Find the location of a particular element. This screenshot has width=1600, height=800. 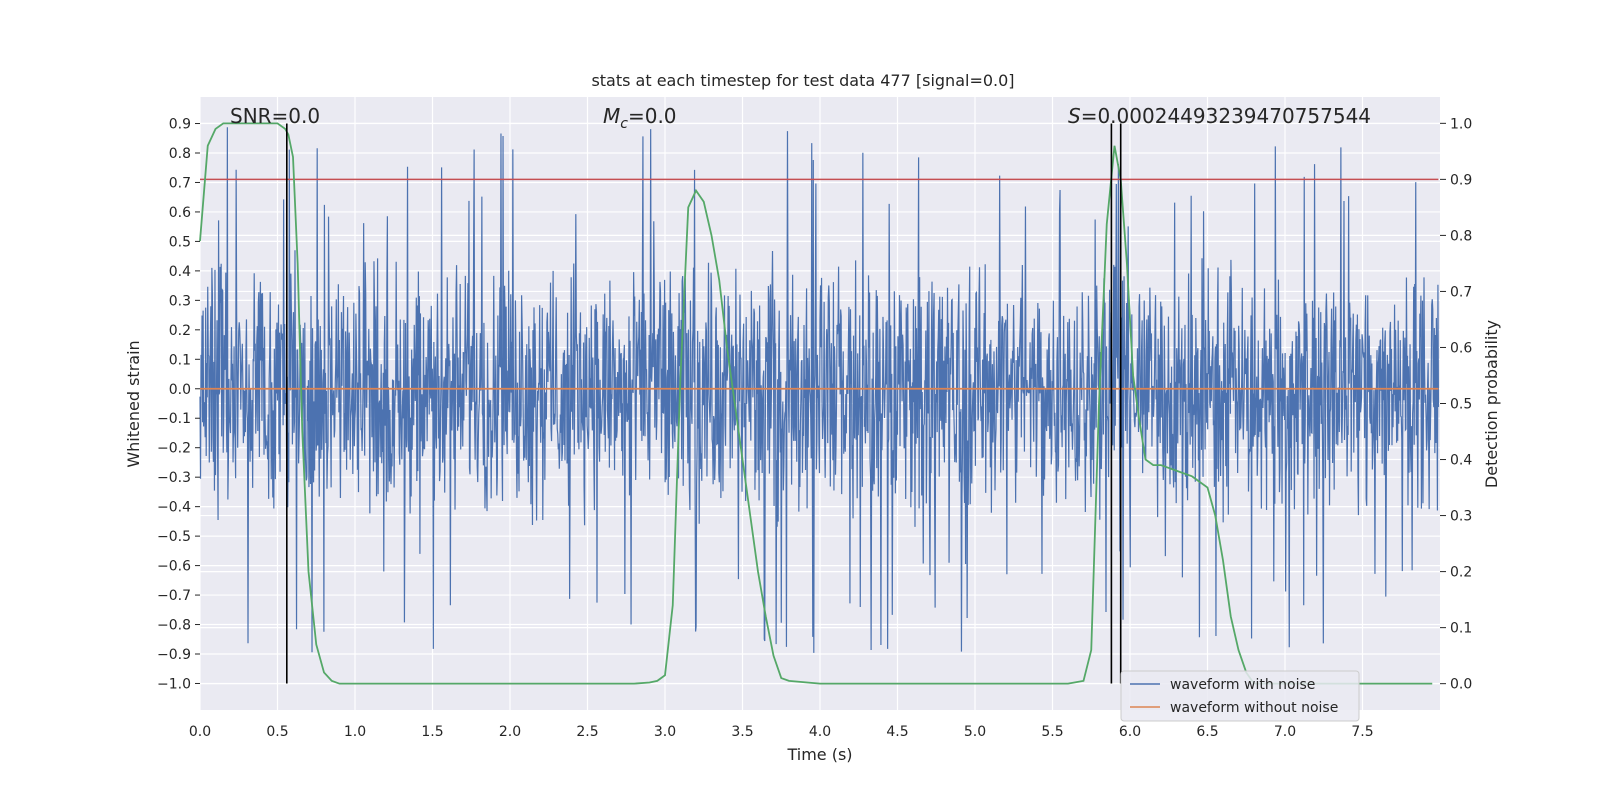

y2-tick-label: 0.0 is located at coordinates (1461, 685).